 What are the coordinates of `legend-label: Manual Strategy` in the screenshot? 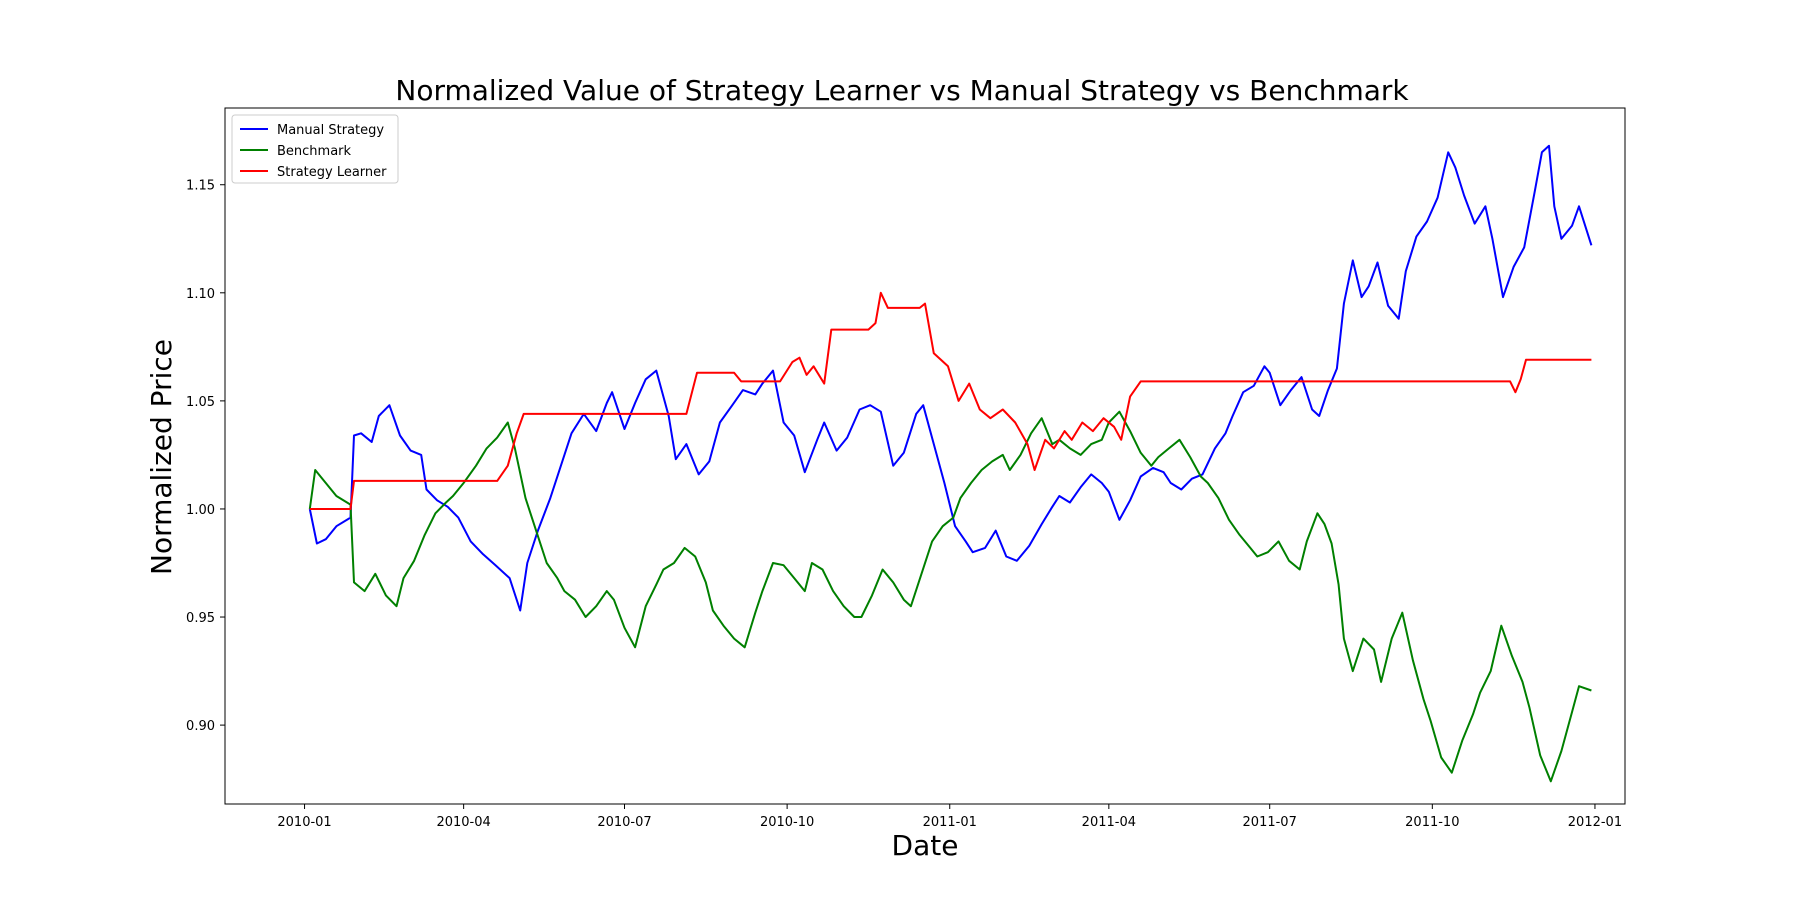 It's located at (330, 130).